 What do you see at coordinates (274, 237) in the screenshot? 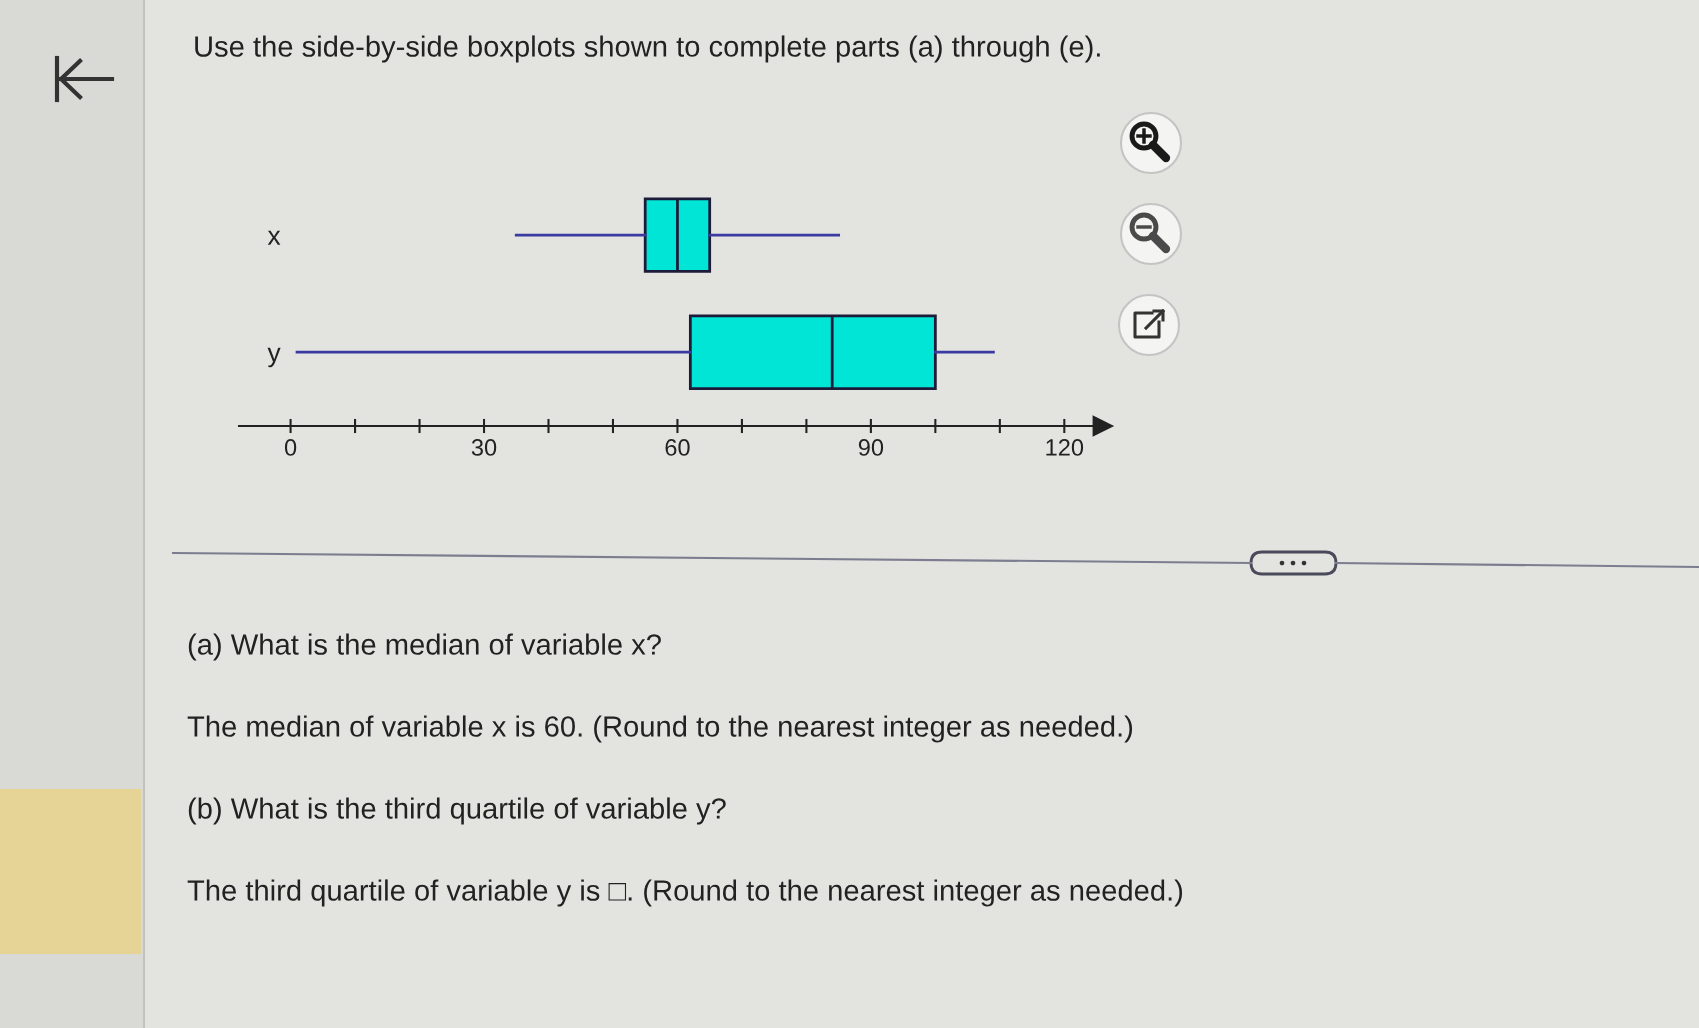
I see `y-tick-label: x` at bounding box center [274, 237].